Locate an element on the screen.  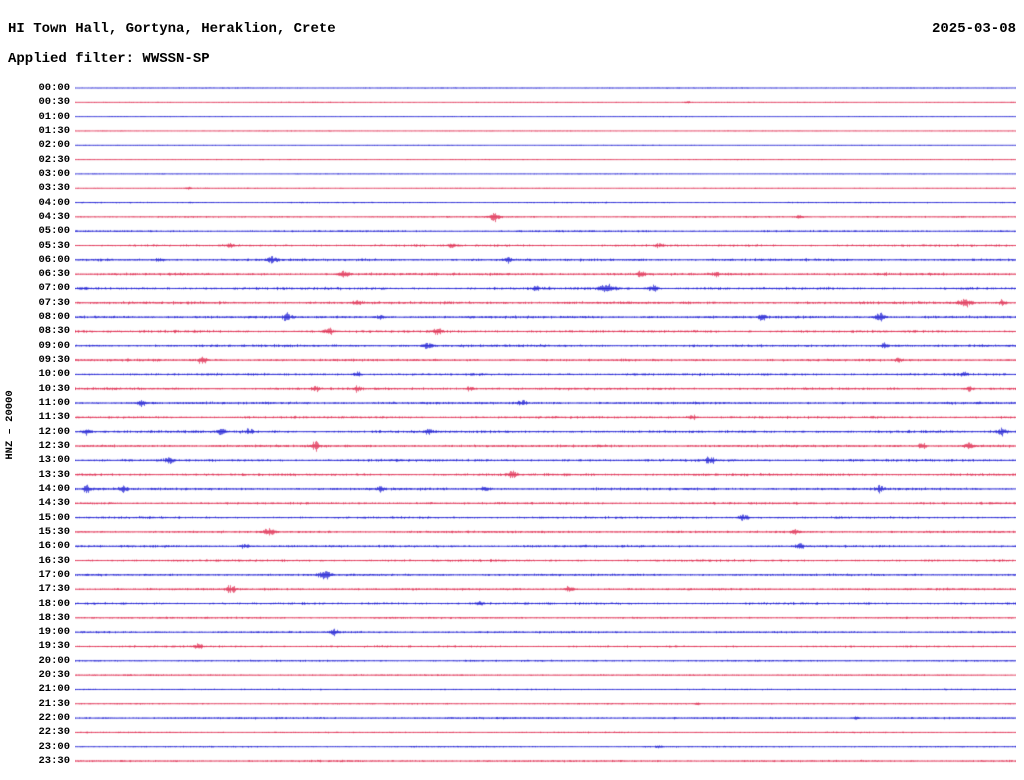
time-label: 16:30 is located at coordinates (54, 560).